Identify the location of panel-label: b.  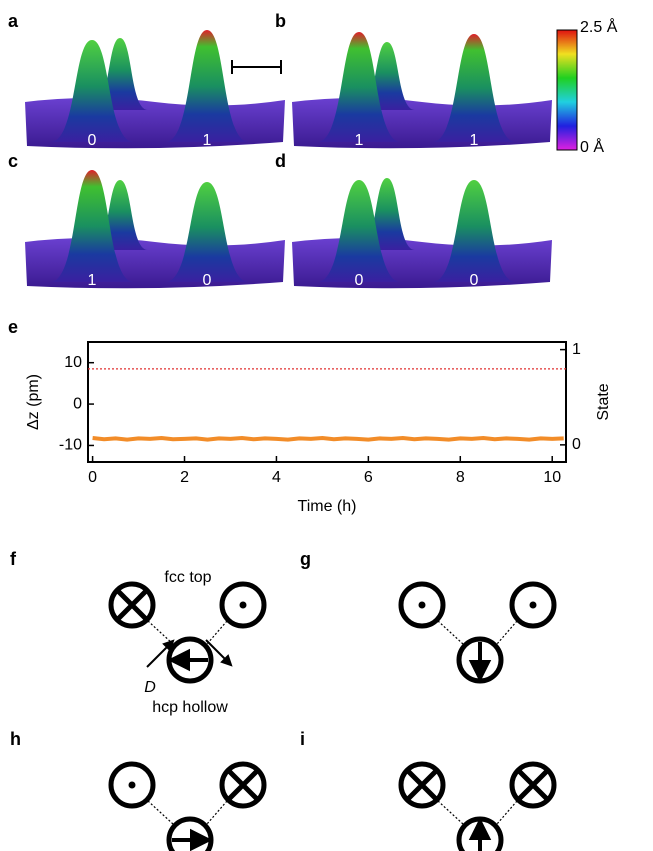
(280, 21).